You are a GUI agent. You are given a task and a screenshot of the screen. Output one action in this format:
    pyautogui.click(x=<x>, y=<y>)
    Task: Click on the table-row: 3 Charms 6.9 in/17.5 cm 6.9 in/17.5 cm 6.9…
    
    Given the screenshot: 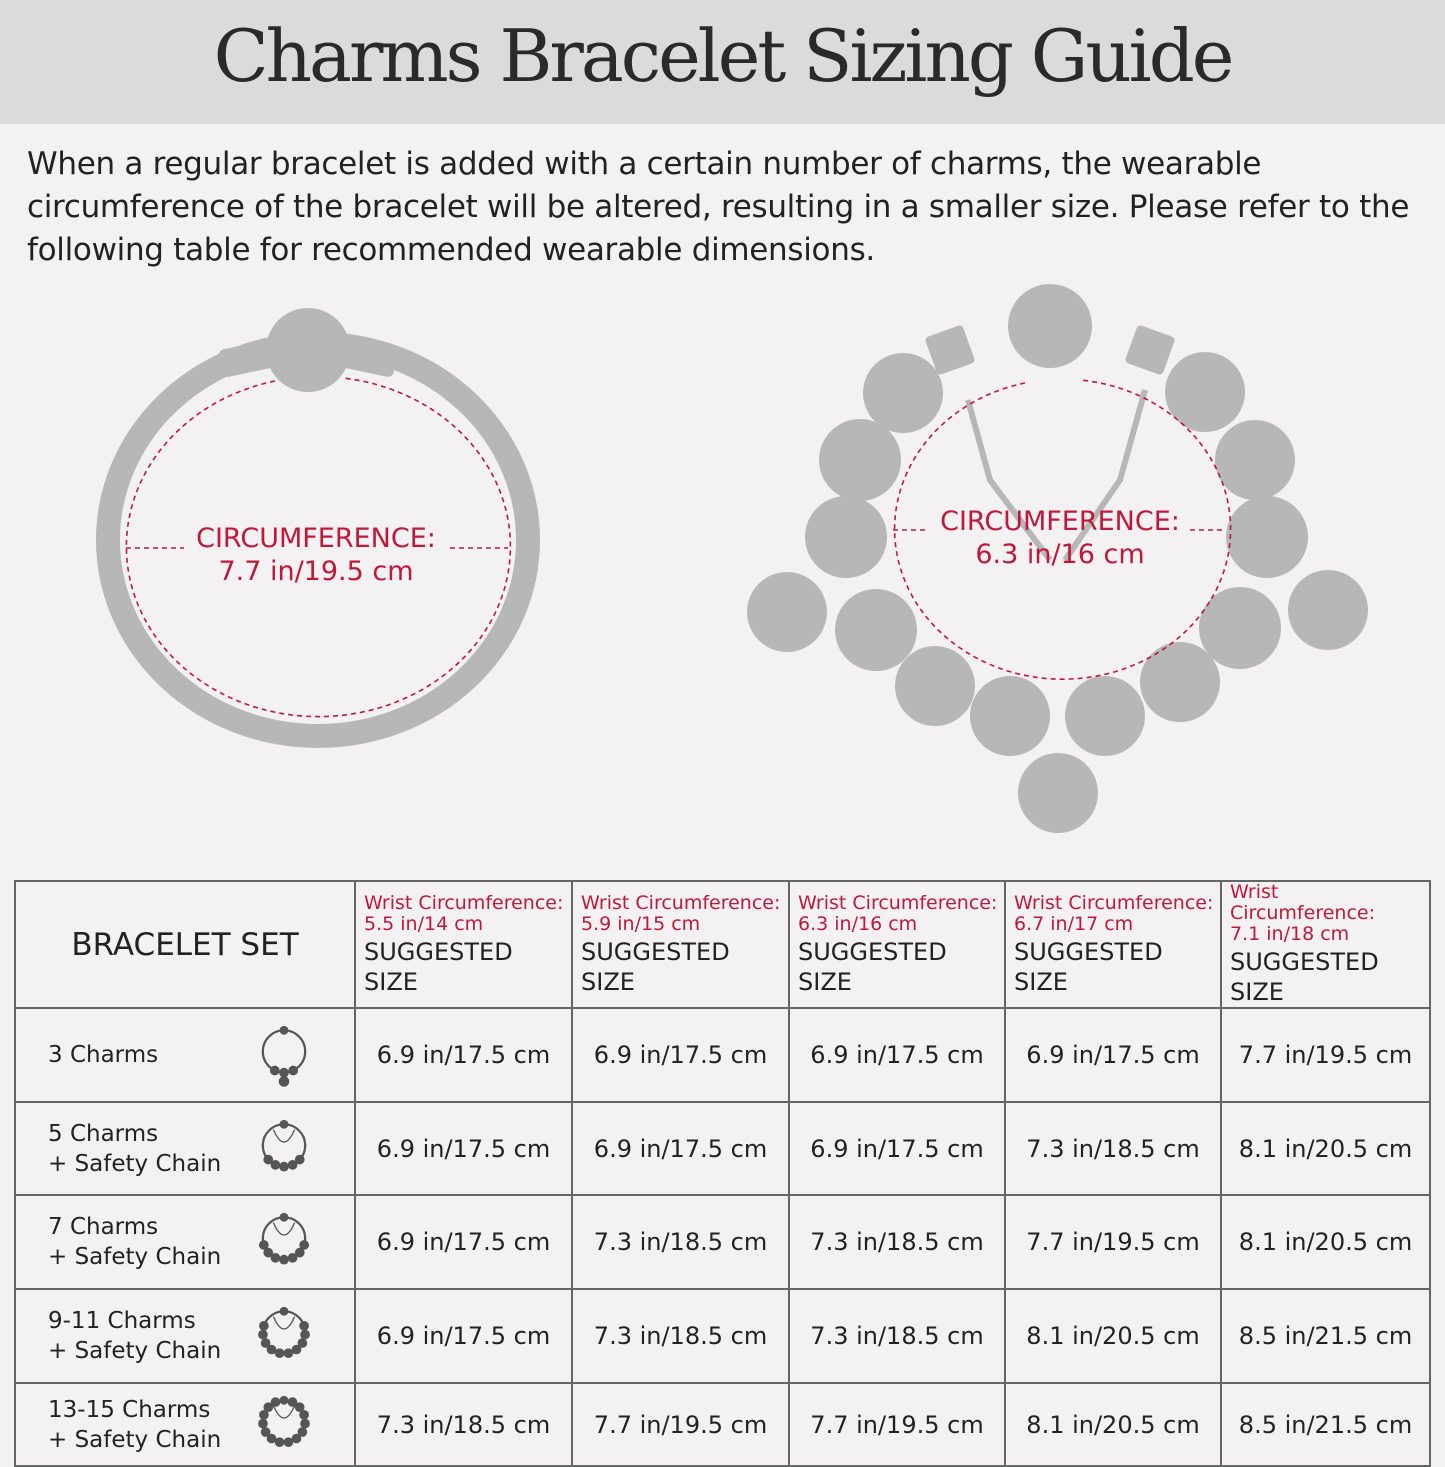 What is the action you would take?
    pyautogui.click(x=722, y=1055)
    